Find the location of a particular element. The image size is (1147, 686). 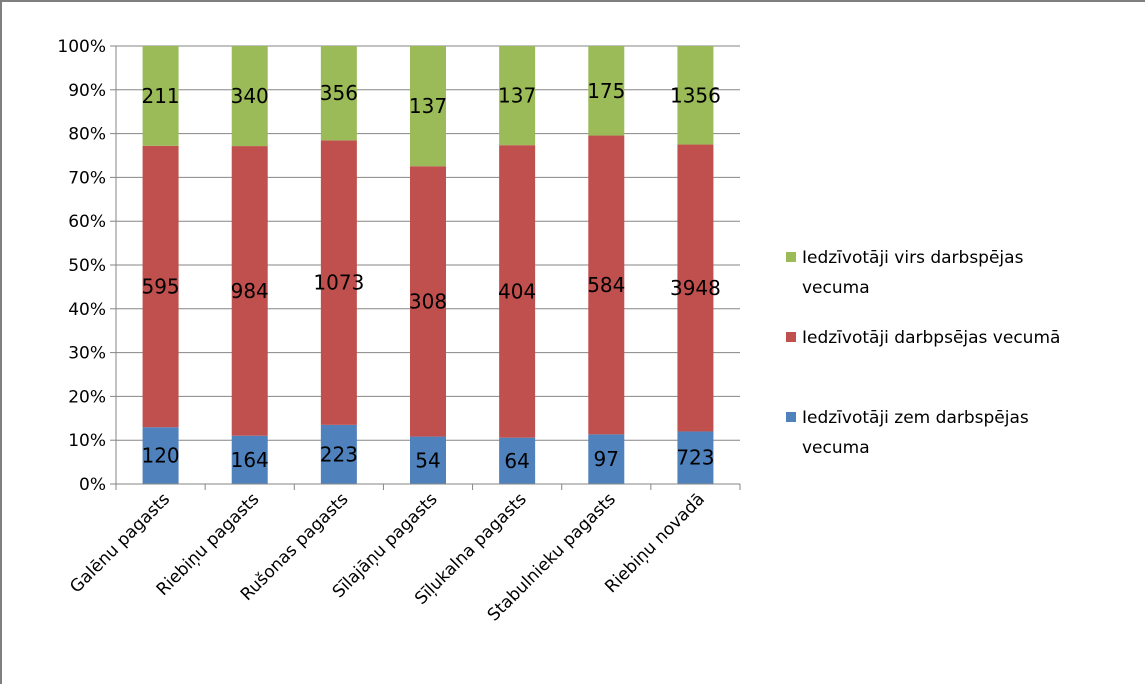

data-label: 120 is located at coordinates (160, 456).